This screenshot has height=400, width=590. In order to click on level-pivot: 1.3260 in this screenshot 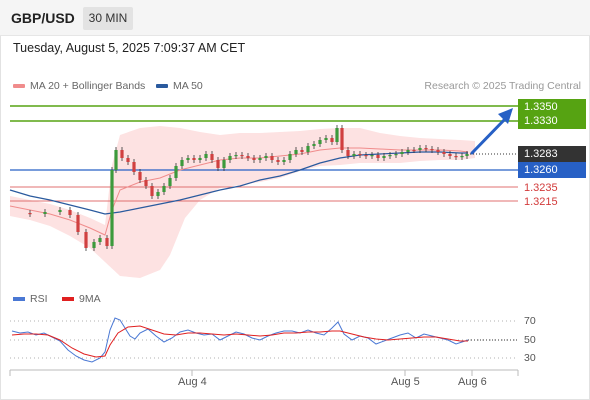, I will do `click(552, 170)`.